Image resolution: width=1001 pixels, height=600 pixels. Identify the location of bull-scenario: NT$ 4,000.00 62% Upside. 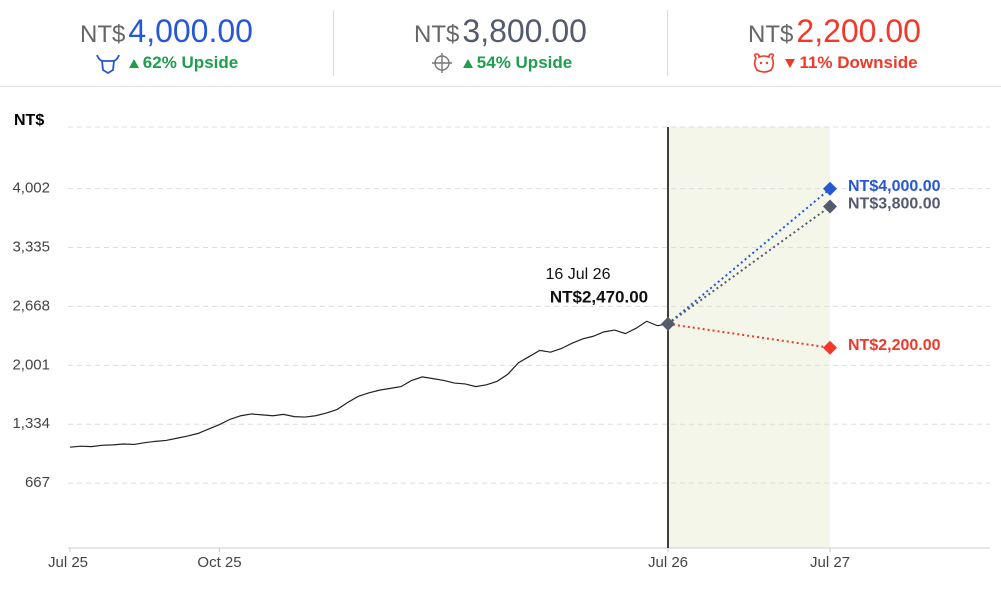
(167, 43).